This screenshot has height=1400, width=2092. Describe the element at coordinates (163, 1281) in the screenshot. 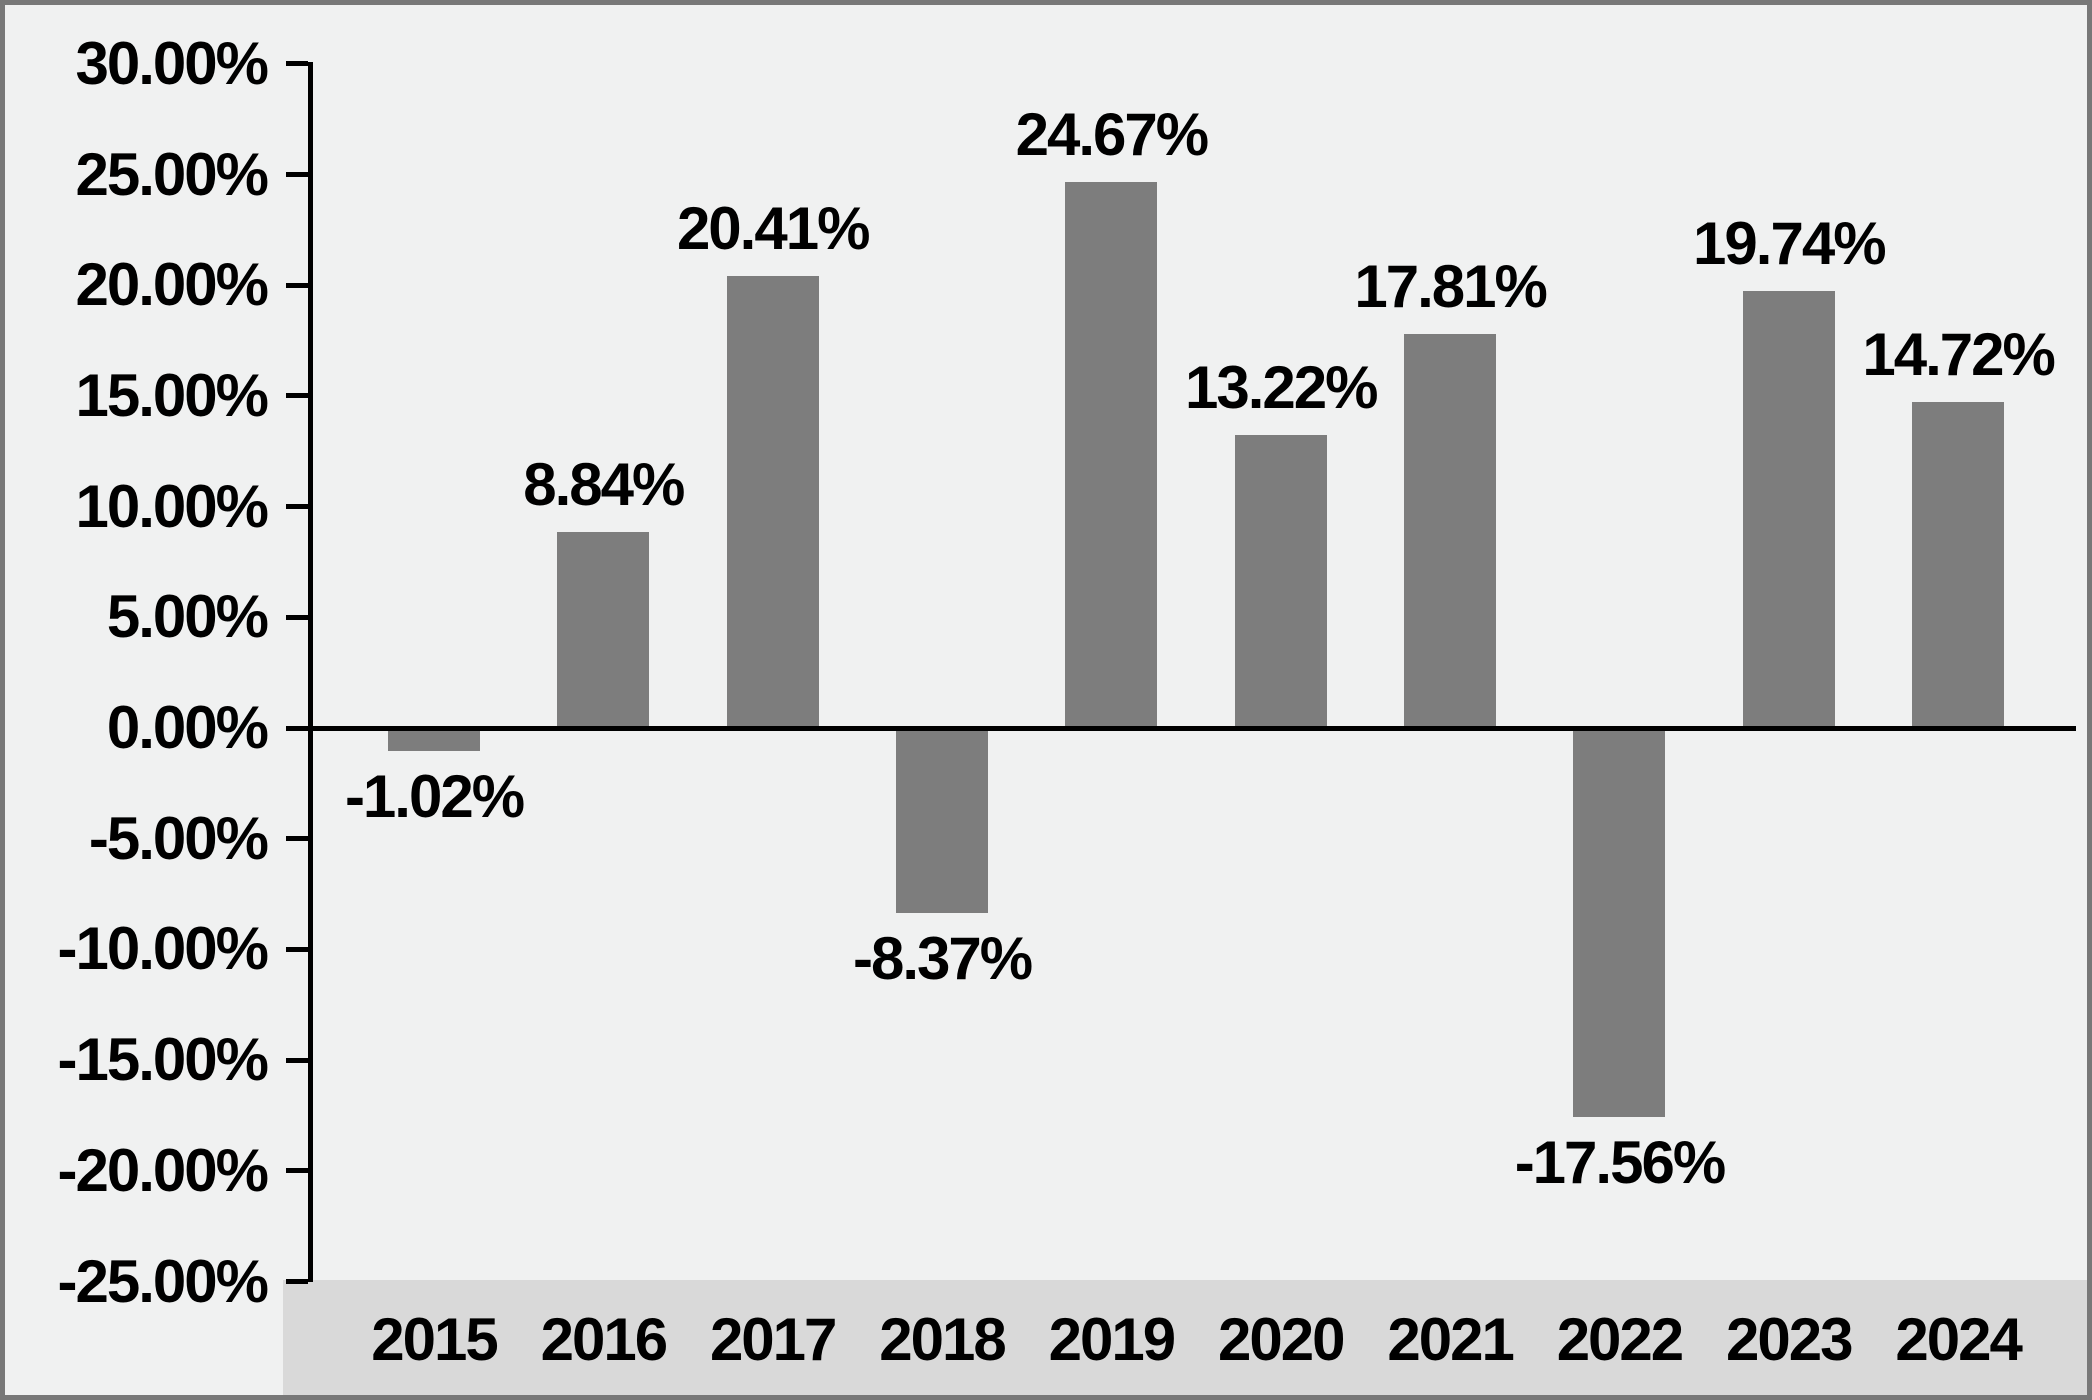

I see `y-tick-label: -25.00%` at that location.